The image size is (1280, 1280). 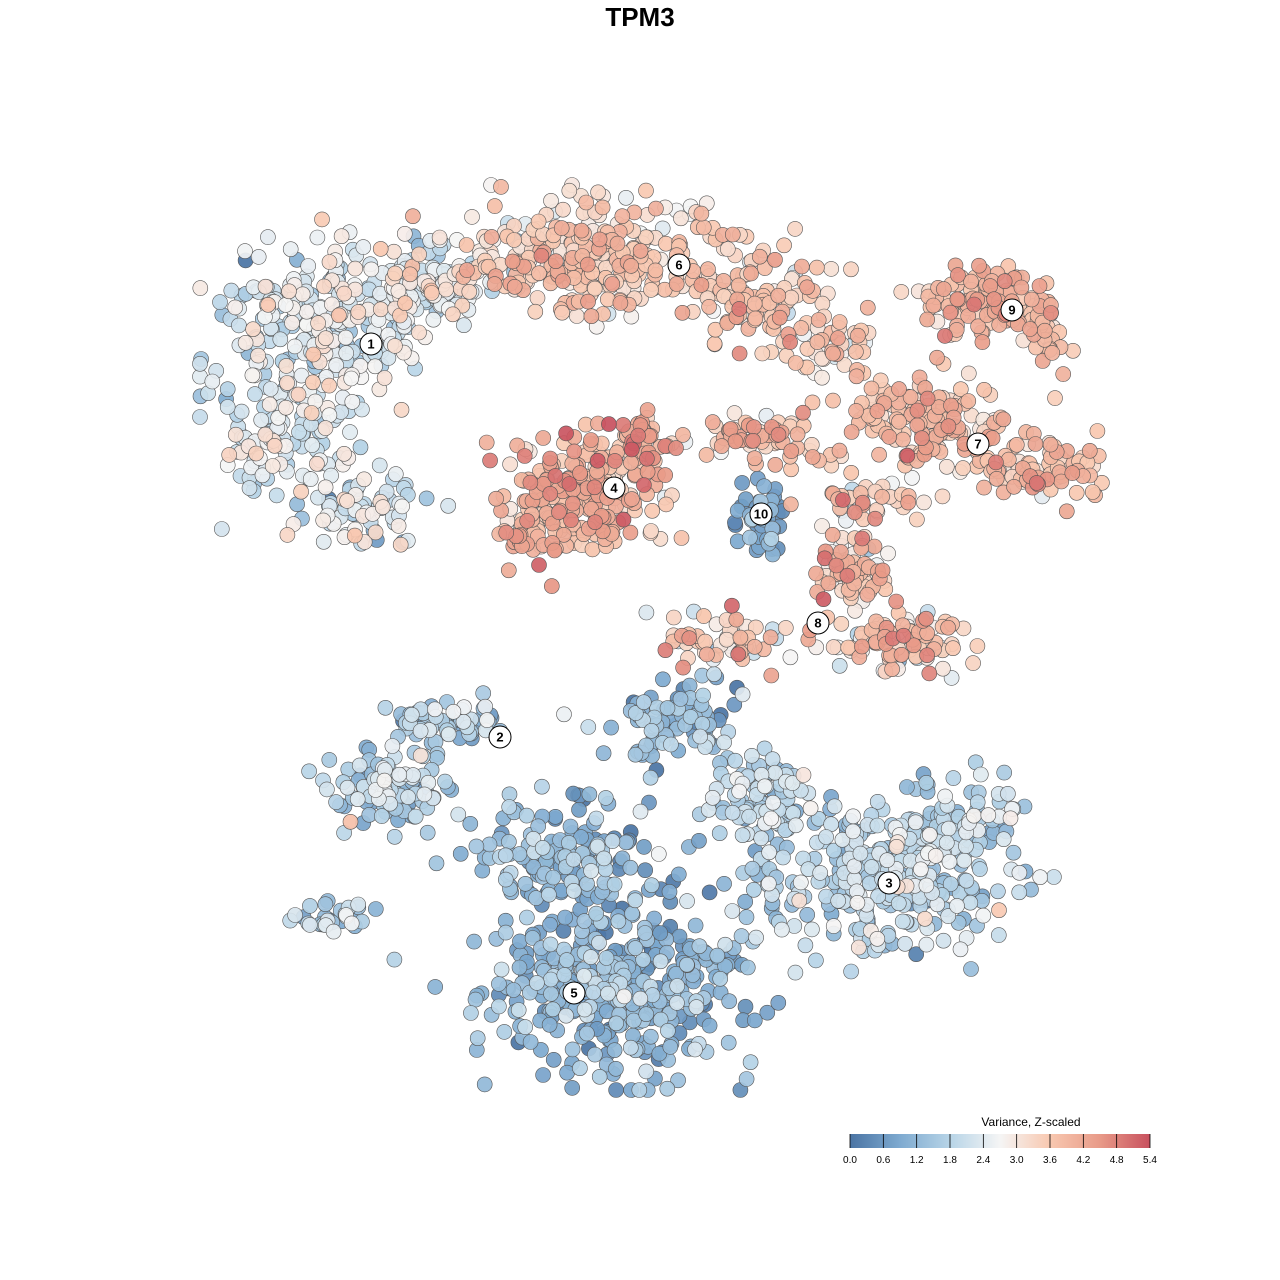 I want to click on cluster-label-5: 5, so click(x=574, y=993).